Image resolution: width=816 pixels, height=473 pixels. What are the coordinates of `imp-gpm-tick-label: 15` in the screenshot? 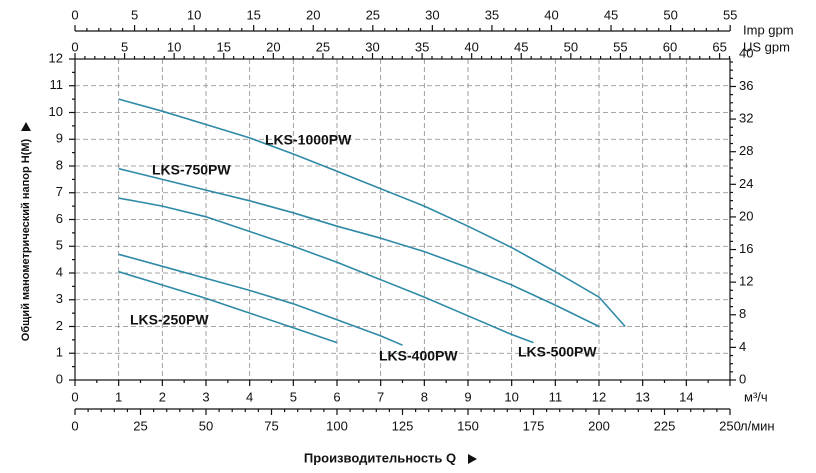 It's located at (253, 14).